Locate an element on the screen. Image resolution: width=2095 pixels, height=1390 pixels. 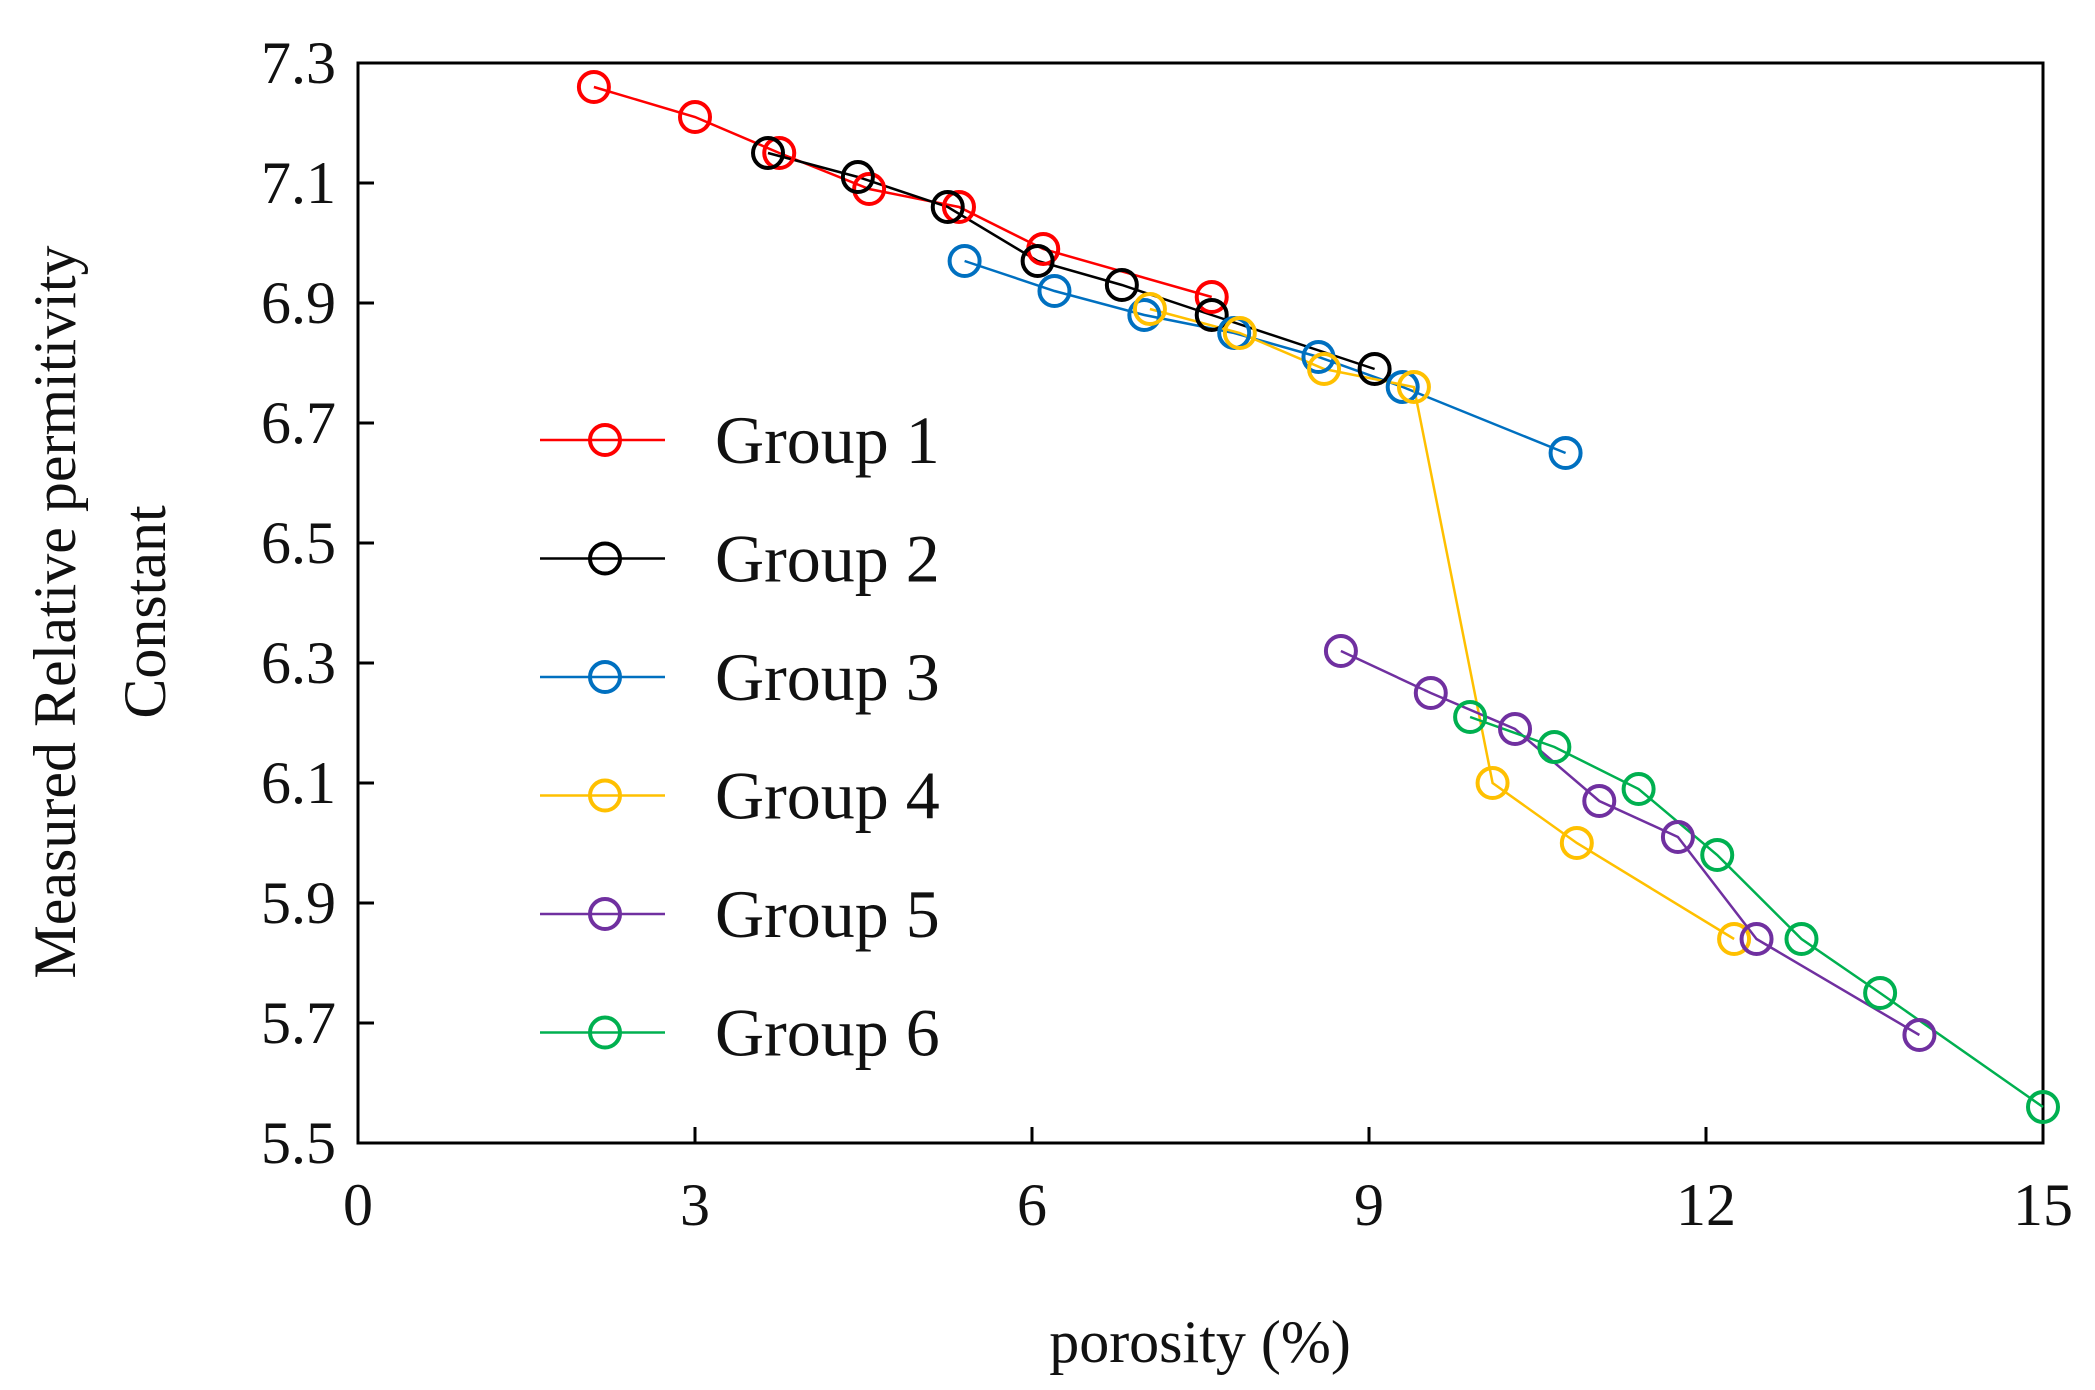
y-tick-label: 7.3 is located at coordinates (298, 63).